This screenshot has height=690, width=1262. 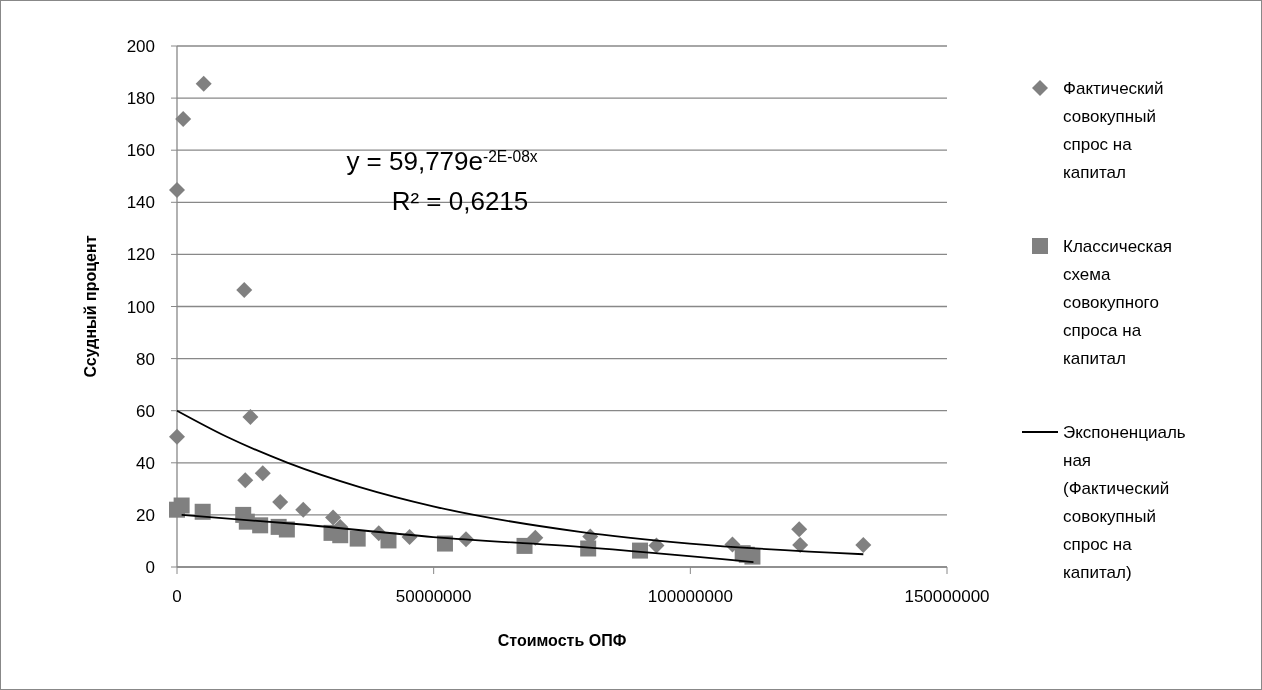 I want to click on legend-label: Классическая схема совокупного спроса на капитал, so click(x=1118, y=302).